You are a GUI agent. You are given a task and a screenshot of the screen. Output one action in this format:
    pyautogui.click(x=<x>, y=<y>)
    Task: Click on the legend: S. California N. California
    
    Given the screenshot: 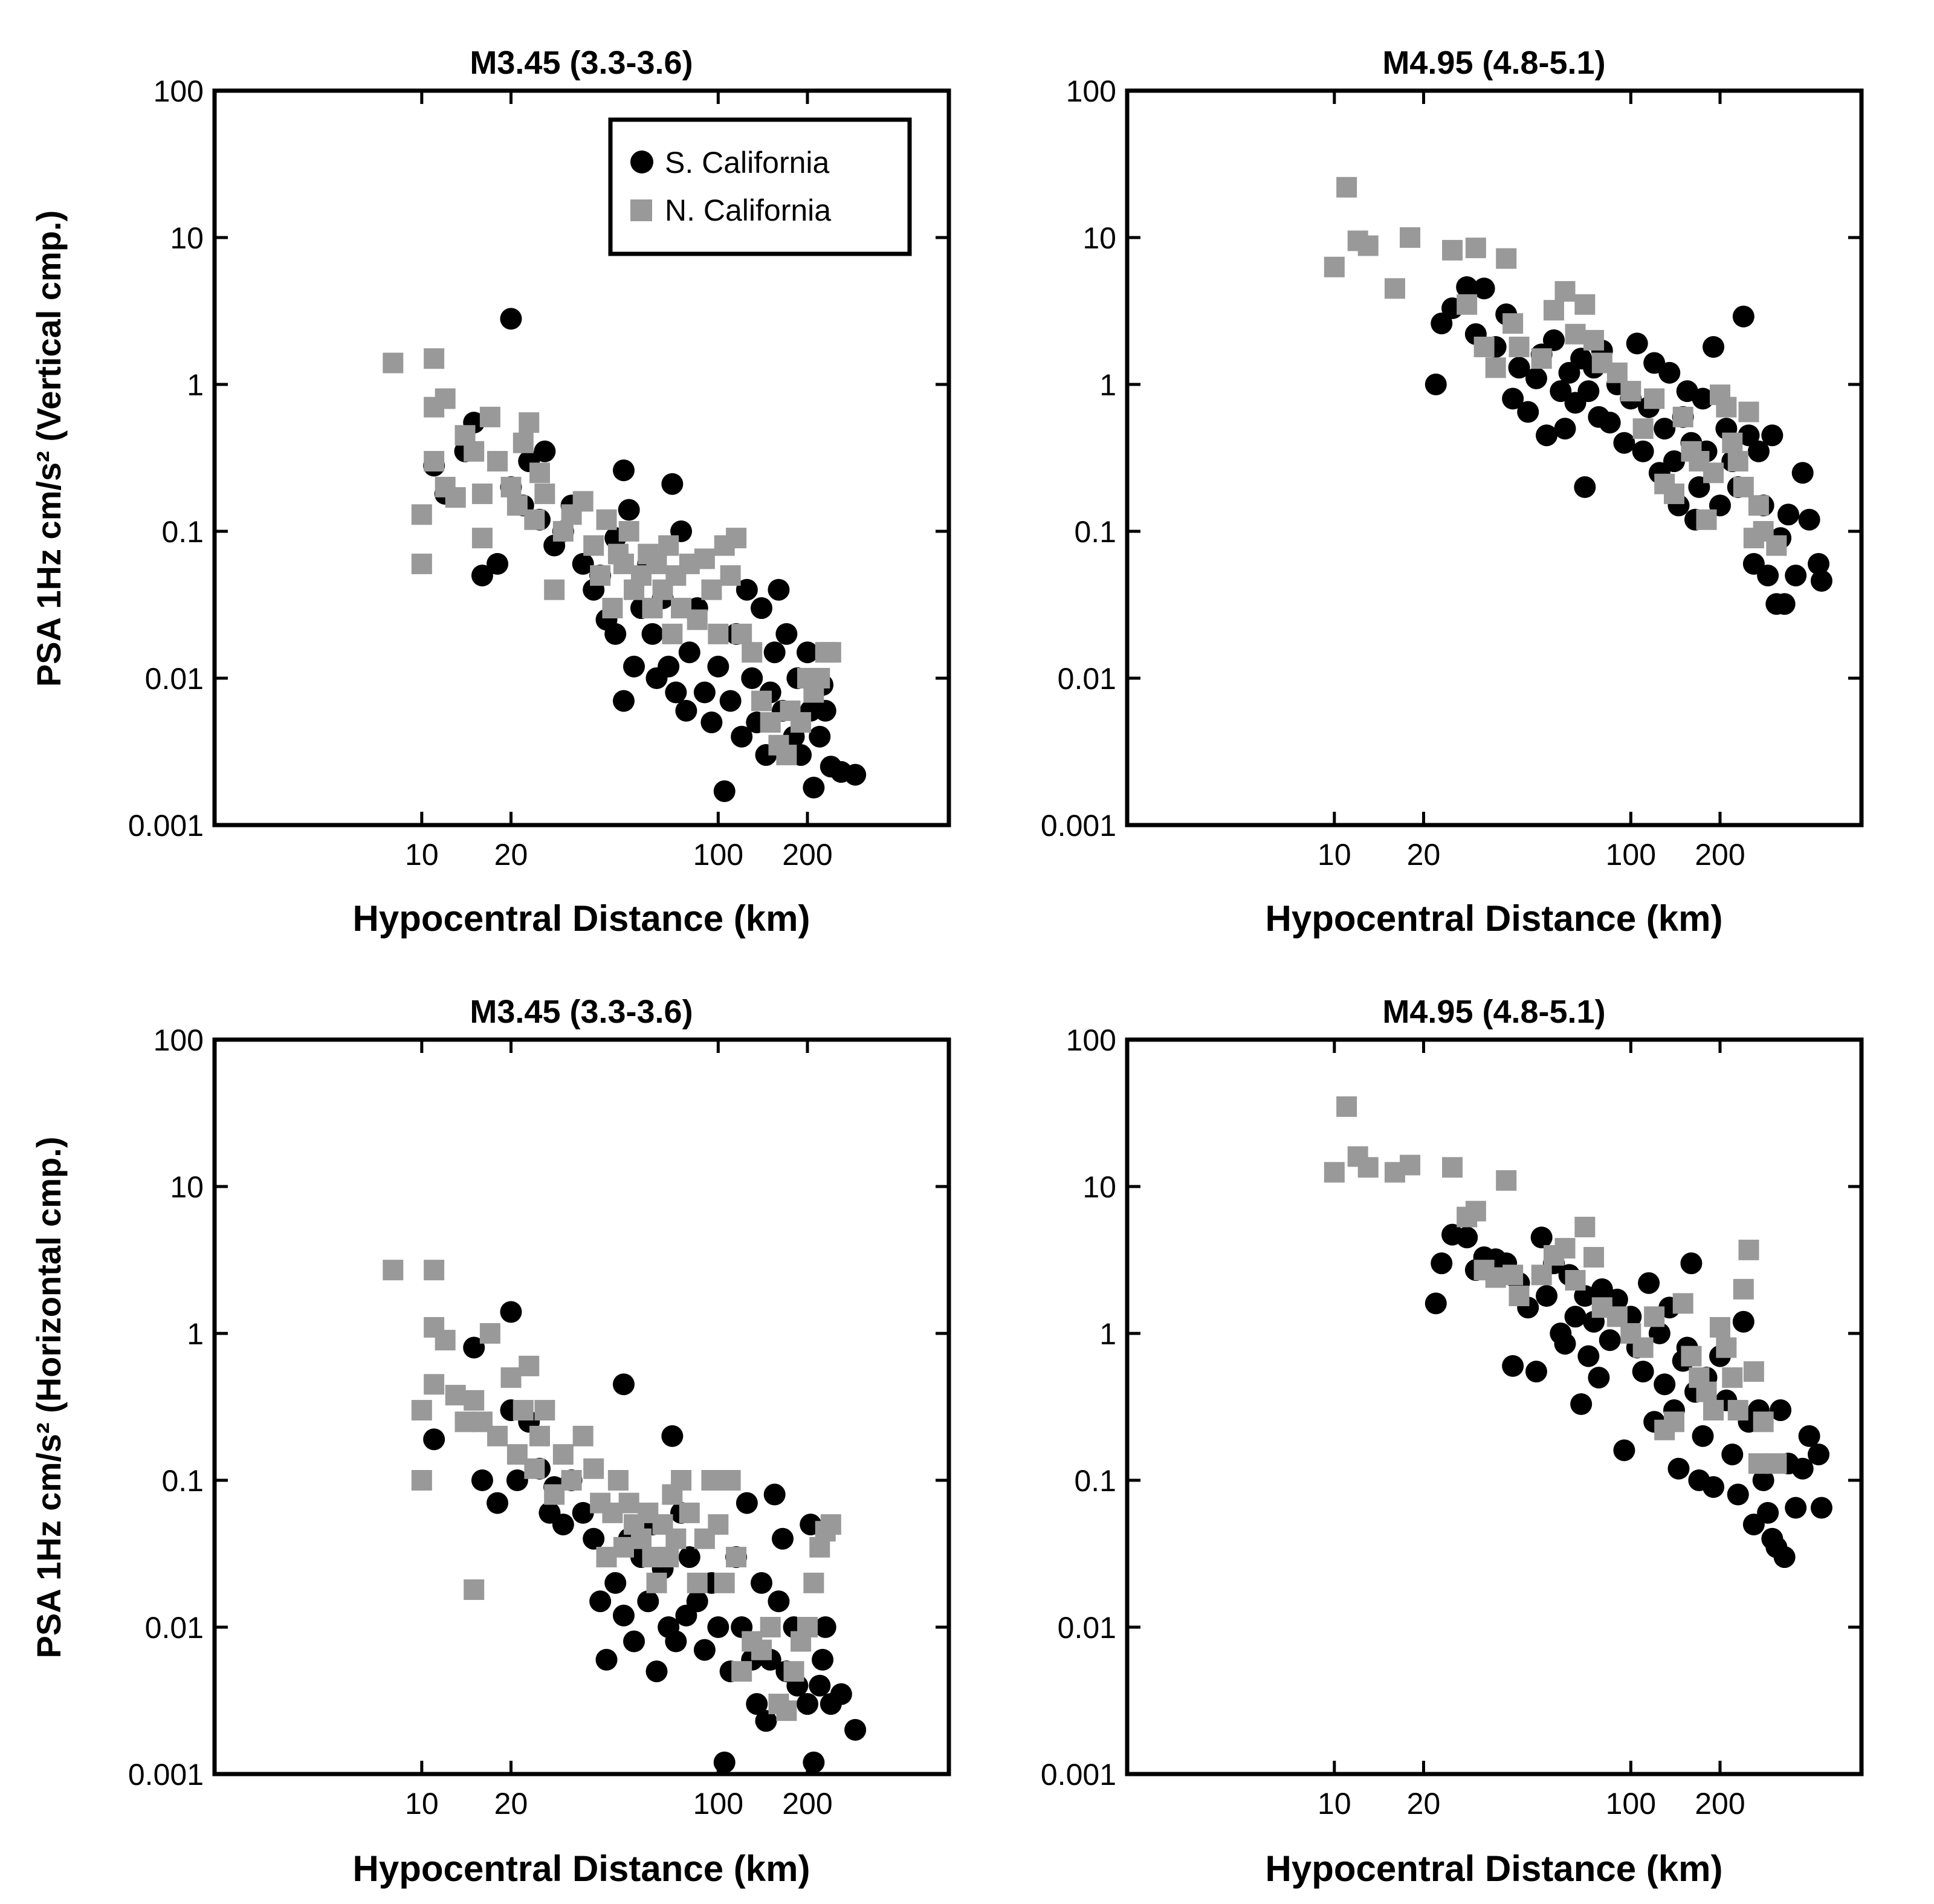 What is the action you would take?
    pyautogui.click(x=760, y=186)
    